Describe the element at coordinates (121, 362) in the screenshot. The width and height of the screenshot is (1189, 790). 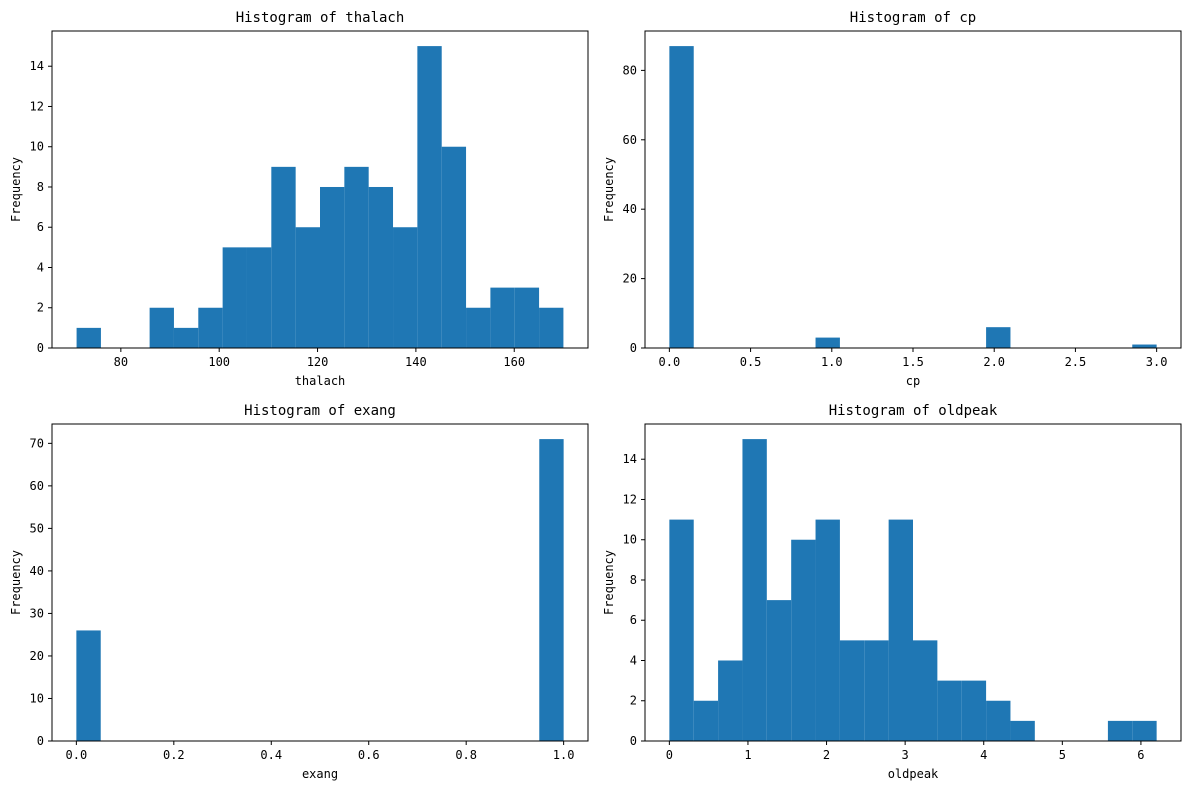
I see `thalach-xtick-label-0: 80` at that location.